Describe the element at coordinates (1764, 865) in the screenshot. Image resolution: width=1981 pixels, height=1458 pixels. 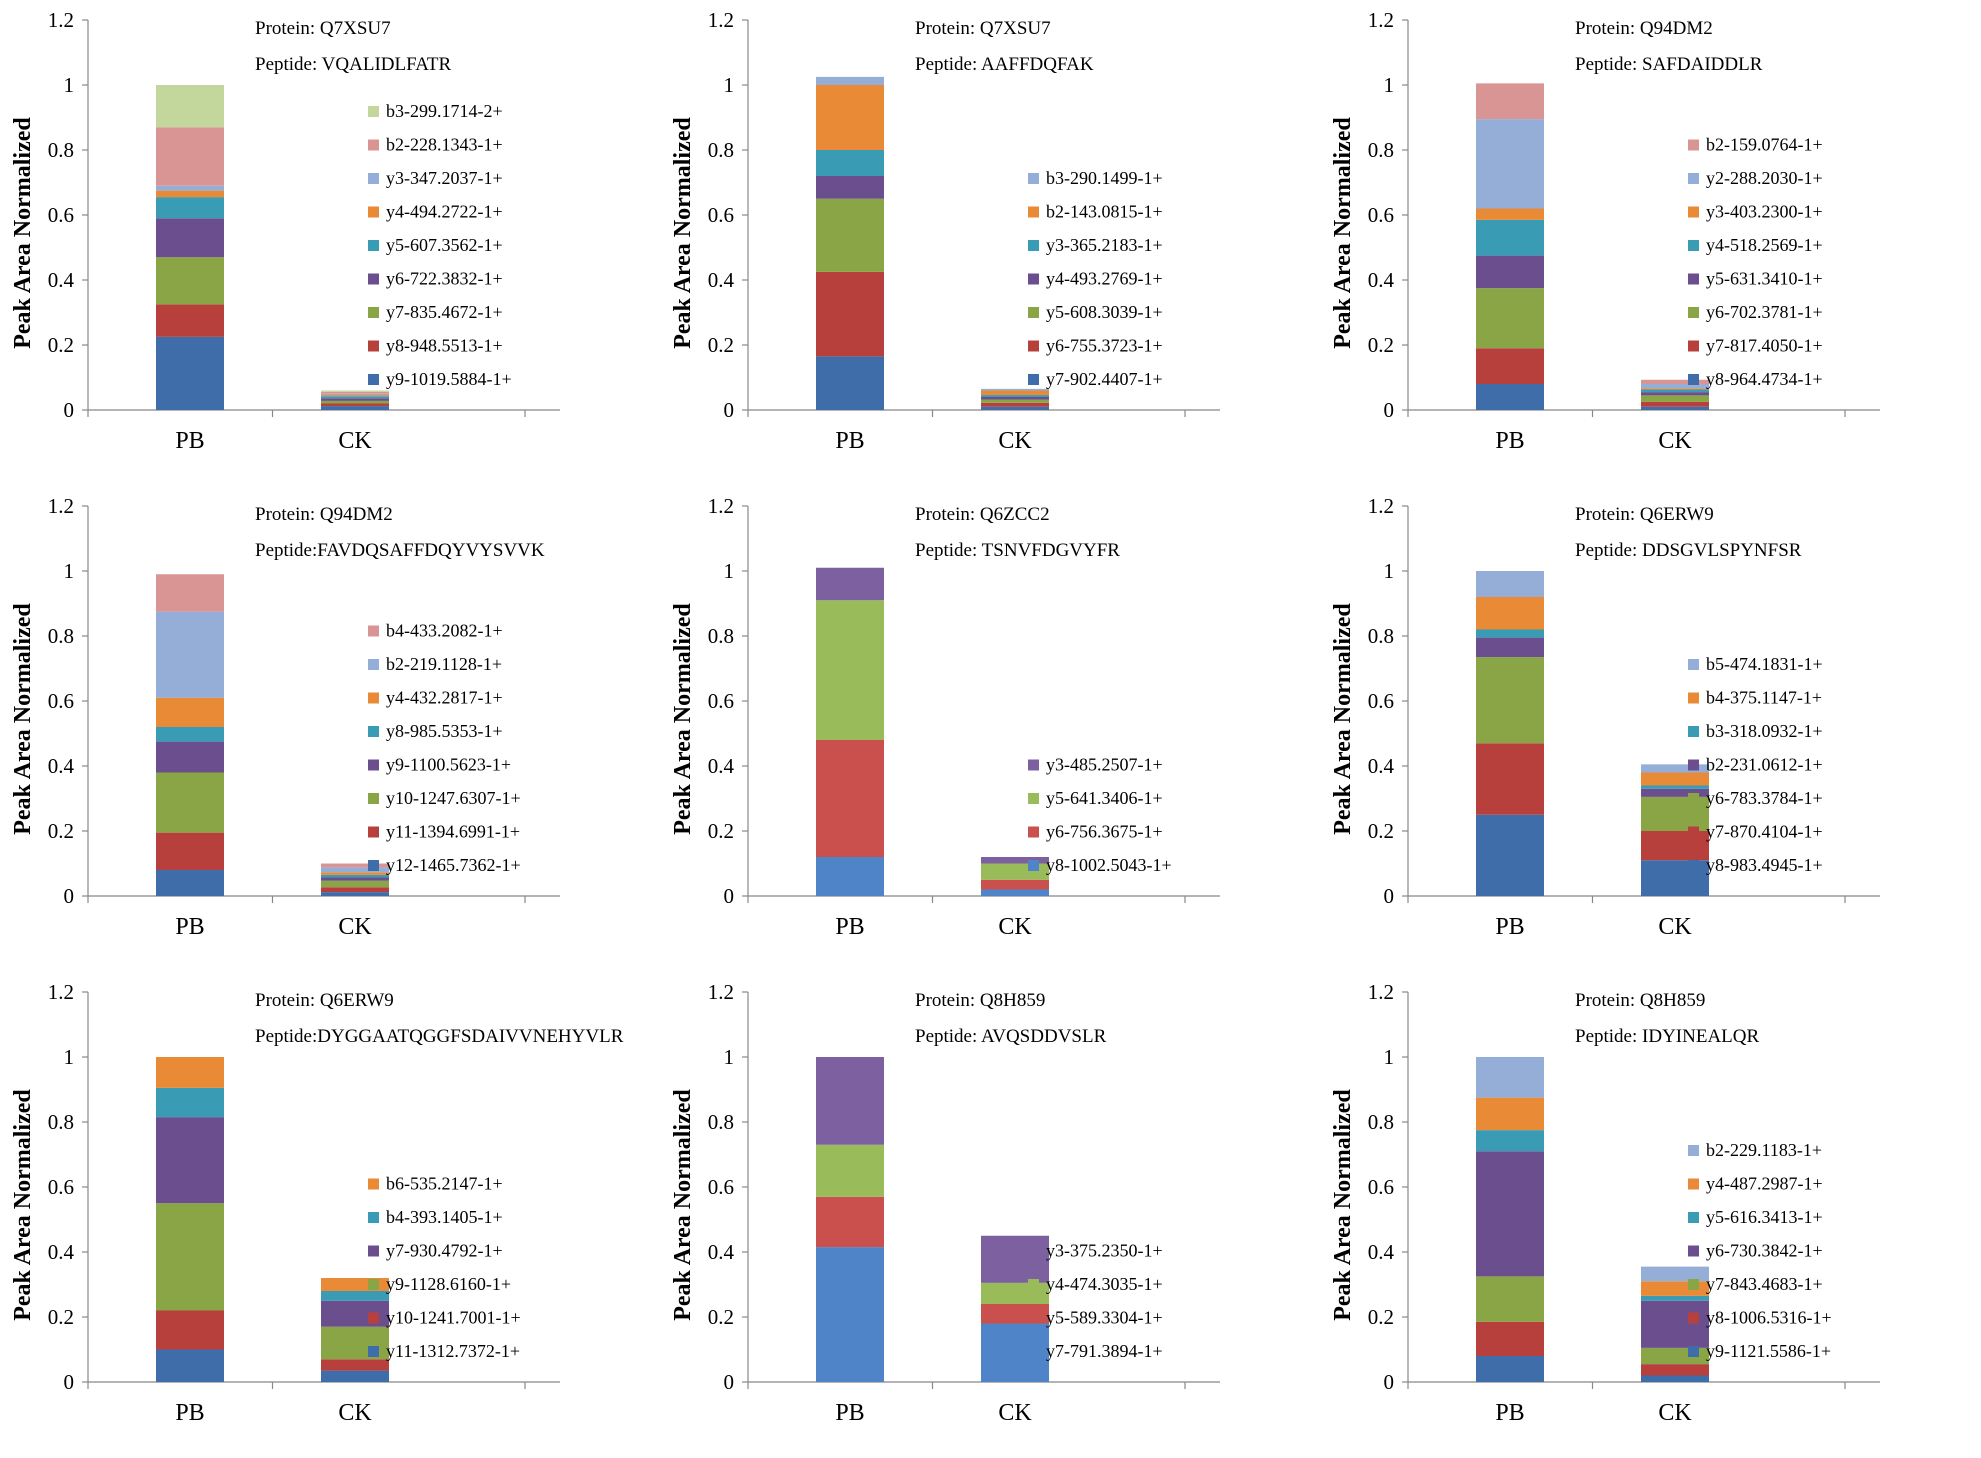
I see `legend-label: y8-983.4945-1+` at that location.